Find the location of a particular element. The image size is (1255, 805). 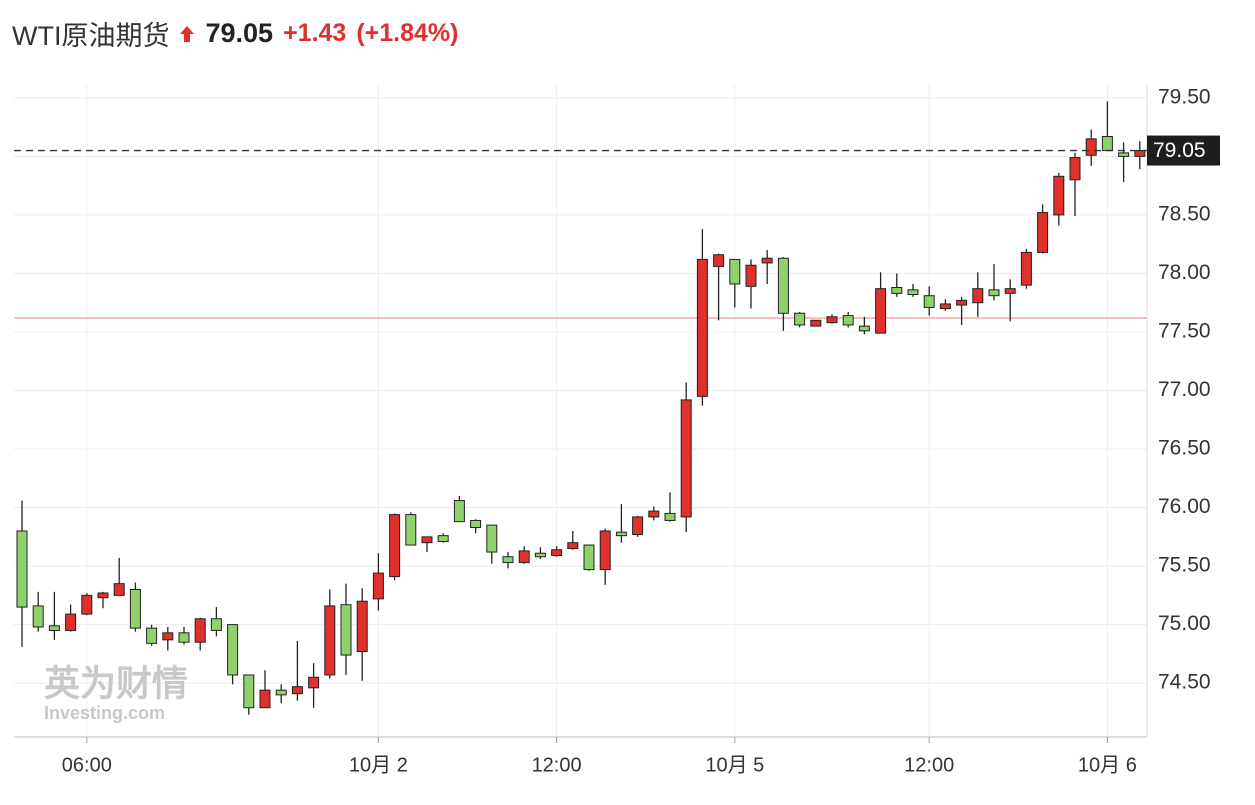

x-tick-label: 10月 2 is located at coordinates (378, 765).